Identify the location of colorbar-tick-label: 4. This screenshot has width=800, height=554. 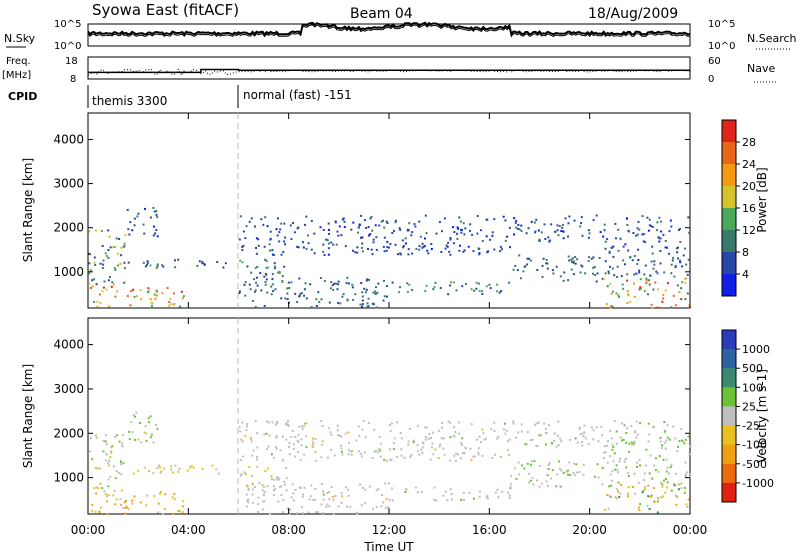
(745, 274).